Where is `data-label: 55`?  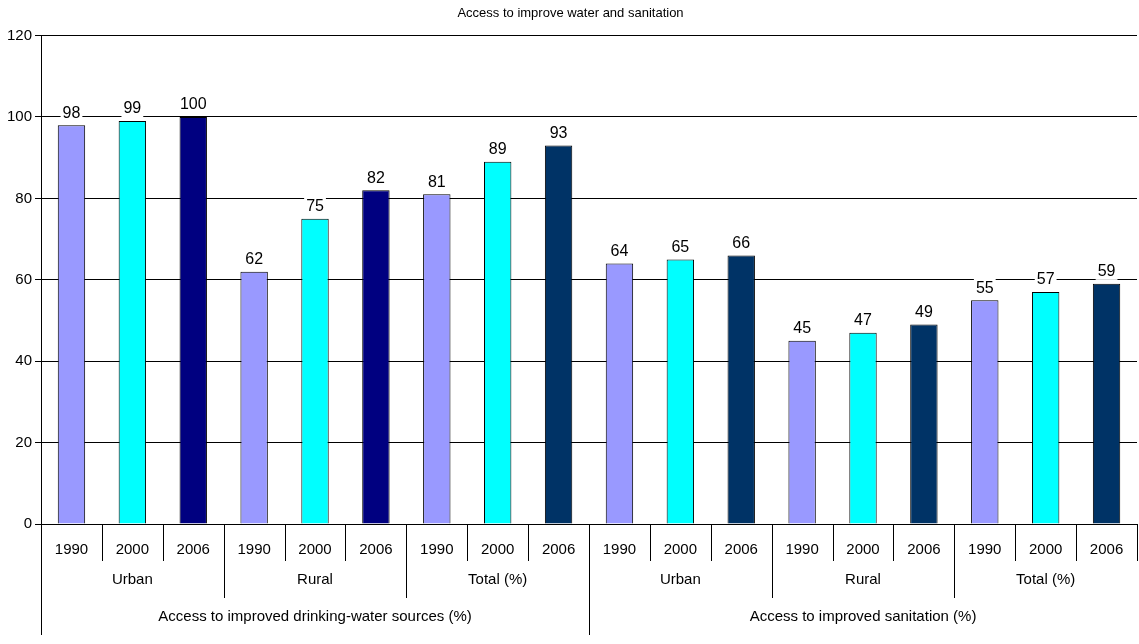 data-label: 55 is located at coordinates (984, 287).